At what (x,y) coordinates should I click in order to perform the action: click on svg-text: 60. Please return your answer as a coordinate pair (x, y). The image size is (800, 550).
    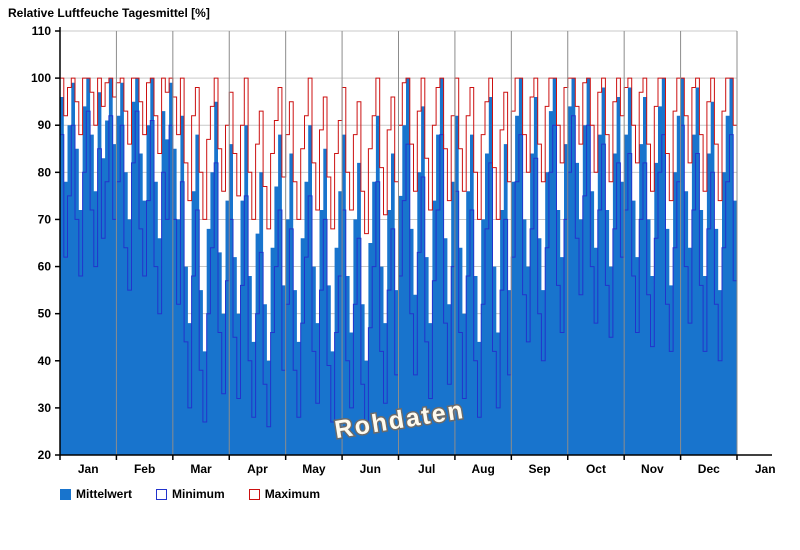
    Looking at the image, I should click on (45, 267).